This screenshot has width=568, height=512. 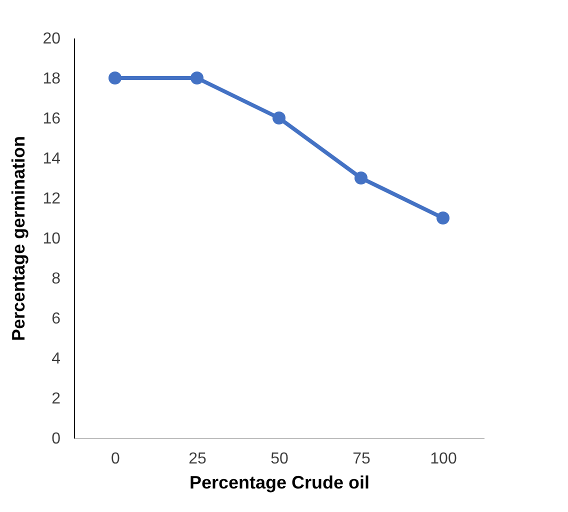 What do you see at coordinates (56, 399) in the screenshot?
I see `y-tick-label: 2` at bounding box center [56, 399].